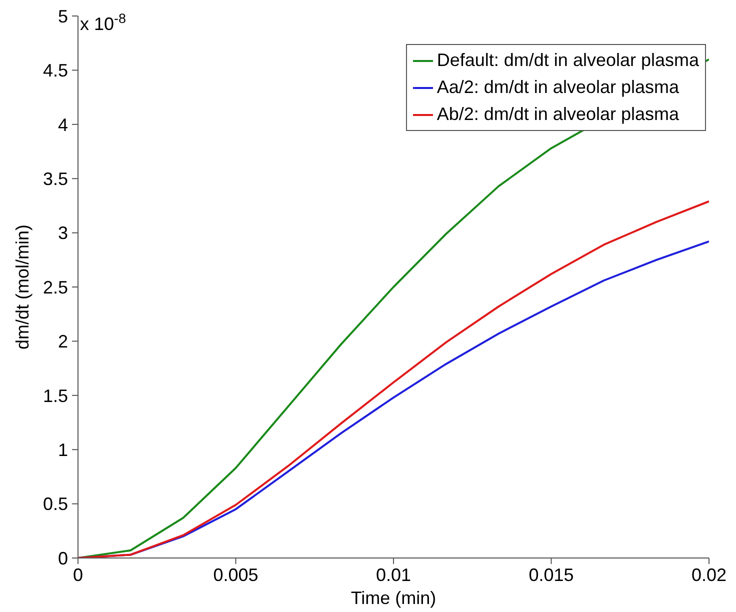 This screenshot has height=612, width=736. I want to click on x-tick-label: 0.01, so click(394, 574).